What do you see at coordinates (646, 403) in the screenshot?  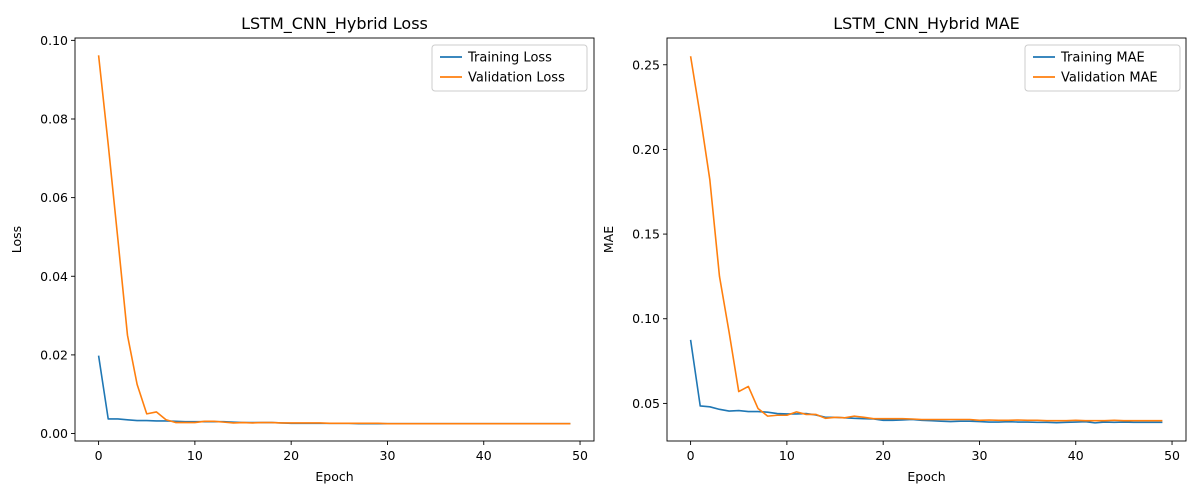 I see `y-tick-label: 0.05` at bounding box center [646, 403].